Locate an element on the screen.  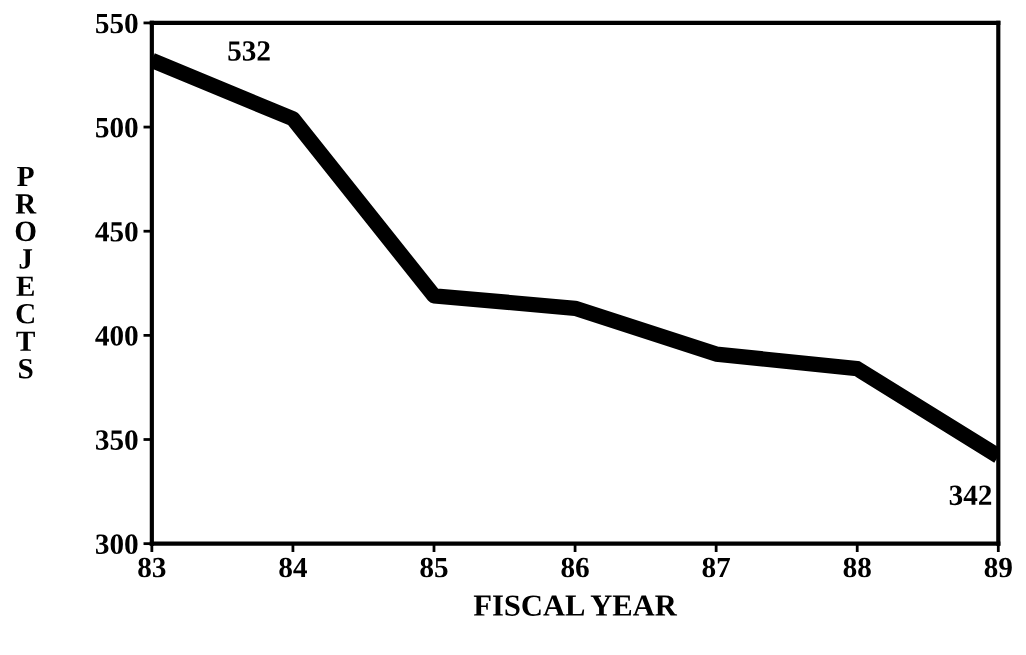
y-axis-title: PROJECTS is located at coordinates (26, 272).